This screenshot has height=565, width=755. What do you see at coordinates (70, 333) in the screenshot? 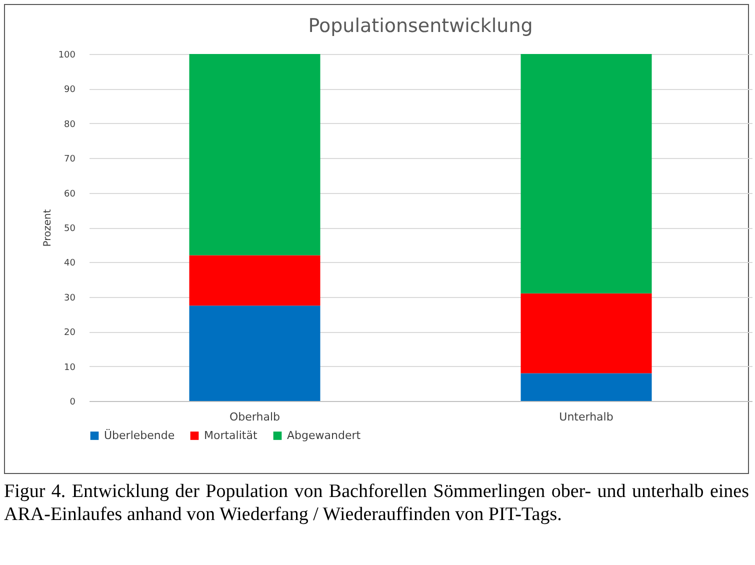
I see `y-tick-label: 20` at bounding box center [70, 333].